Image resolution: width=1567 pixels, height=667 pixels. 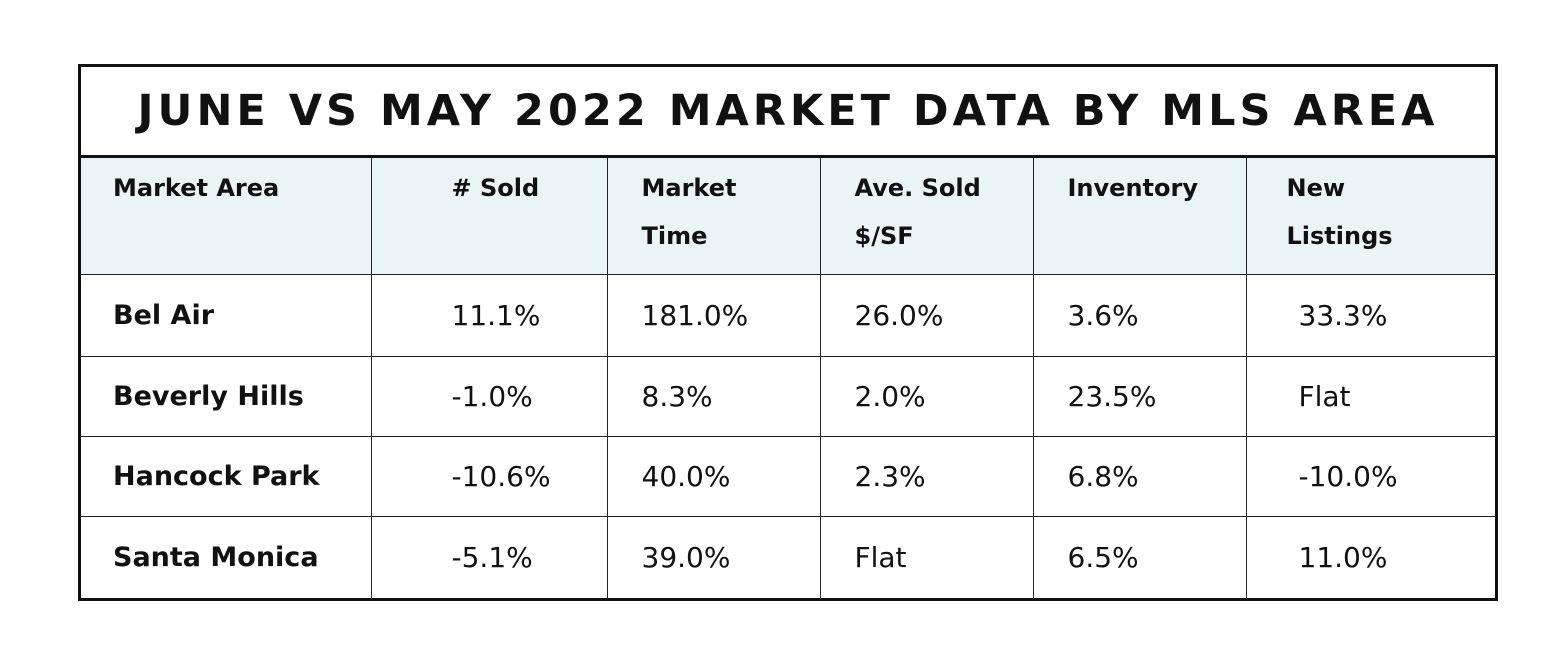 I want to click on header-market-time: Market Time, so click(x=714, y=216).